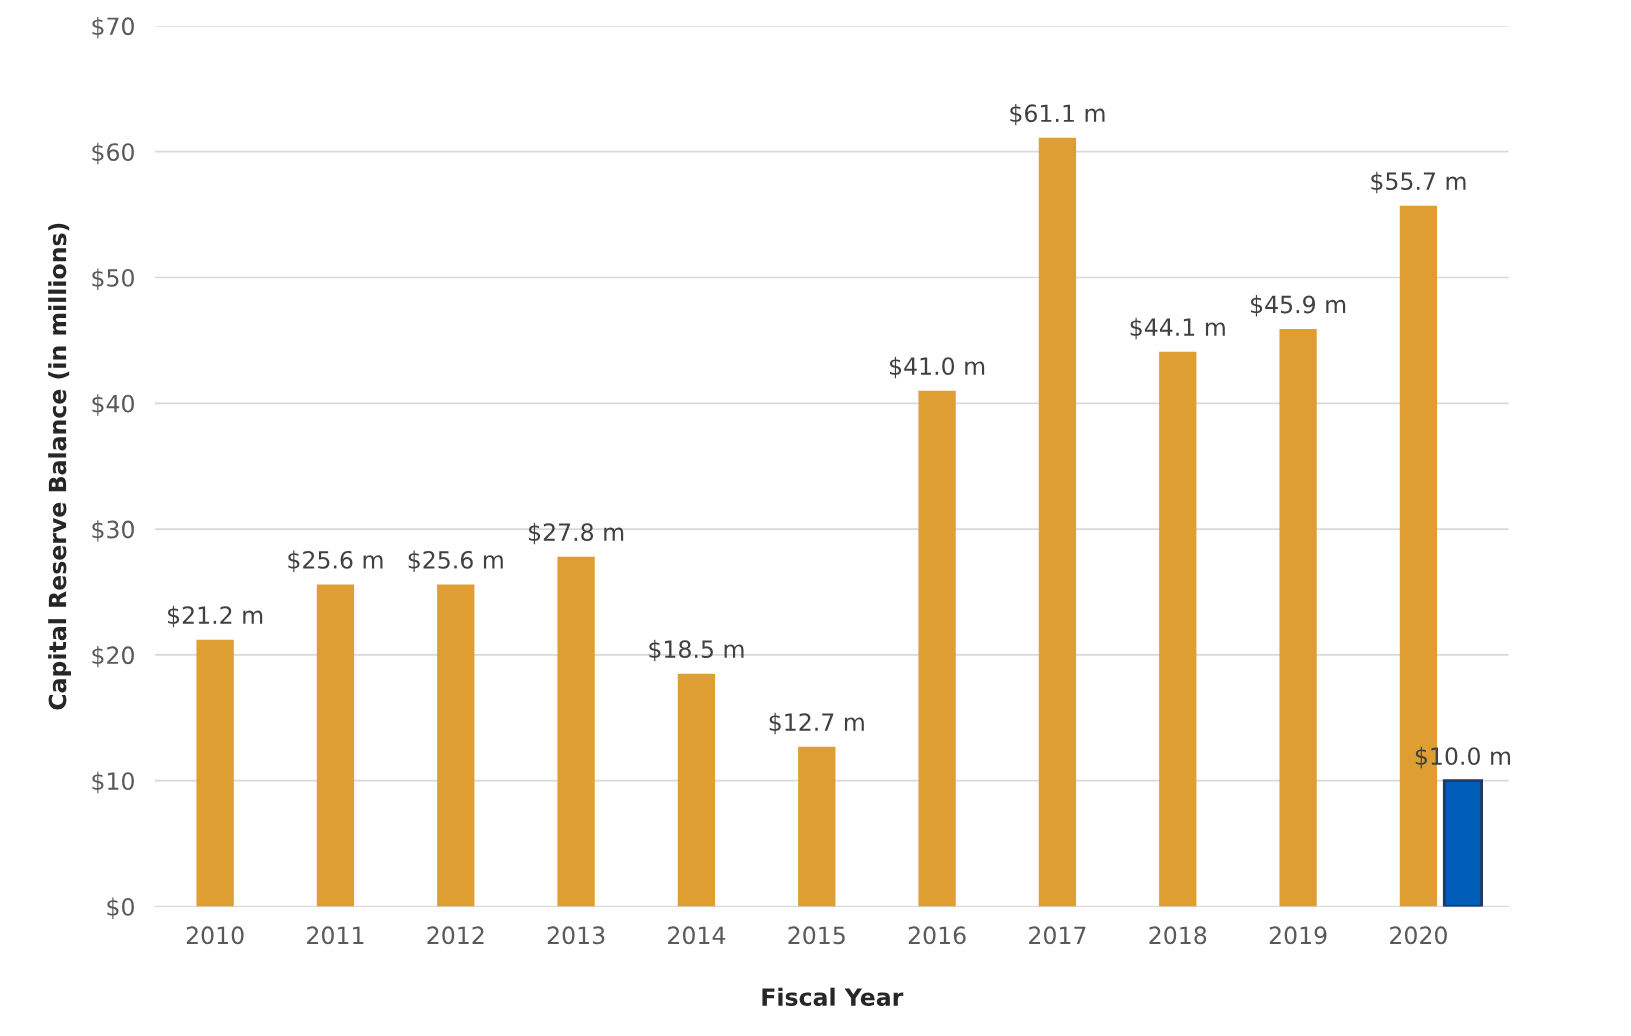 The height and width of the screenshot is (1036, 1631). What do you see at coordinates (937, 367) in the screenshot?
I see `data-label: $41.0 m` at bounding box center [937, 367].